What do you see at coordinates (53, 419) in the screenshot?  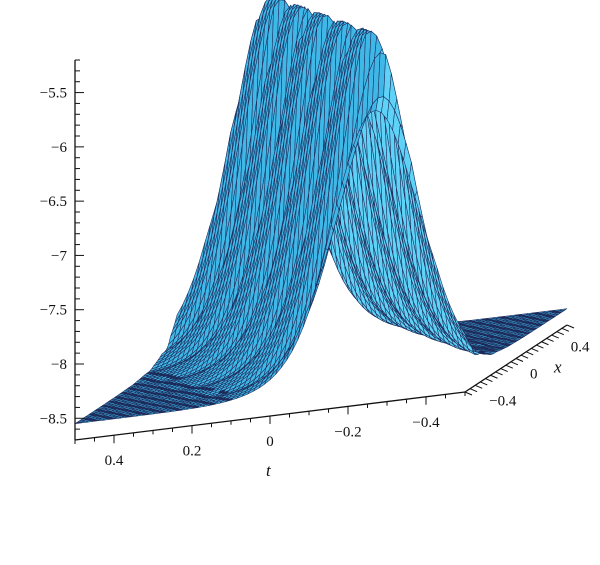 I see `z-tick-label: −8.5` at bounding box center [53, 419].